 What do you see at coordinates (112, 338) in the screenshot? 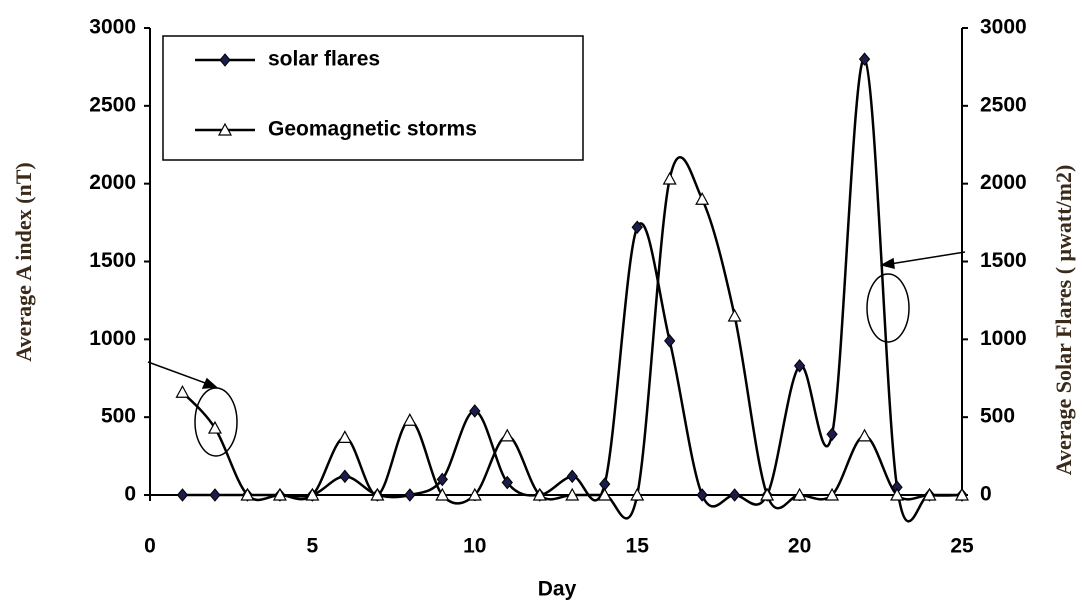
I see `y-tick-label: 1000` at bounding box center [112, 338].